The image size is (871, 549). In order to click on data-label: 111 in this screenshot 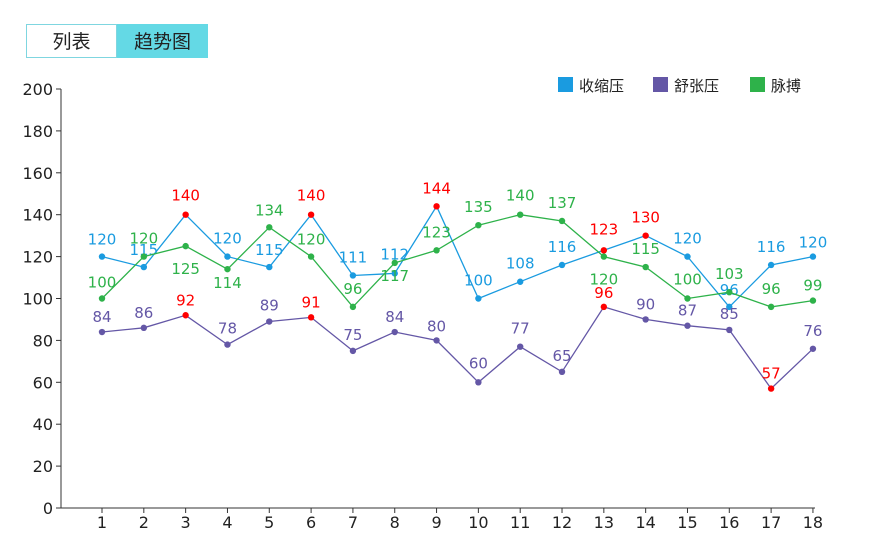, I will do `click(353, 257)`.